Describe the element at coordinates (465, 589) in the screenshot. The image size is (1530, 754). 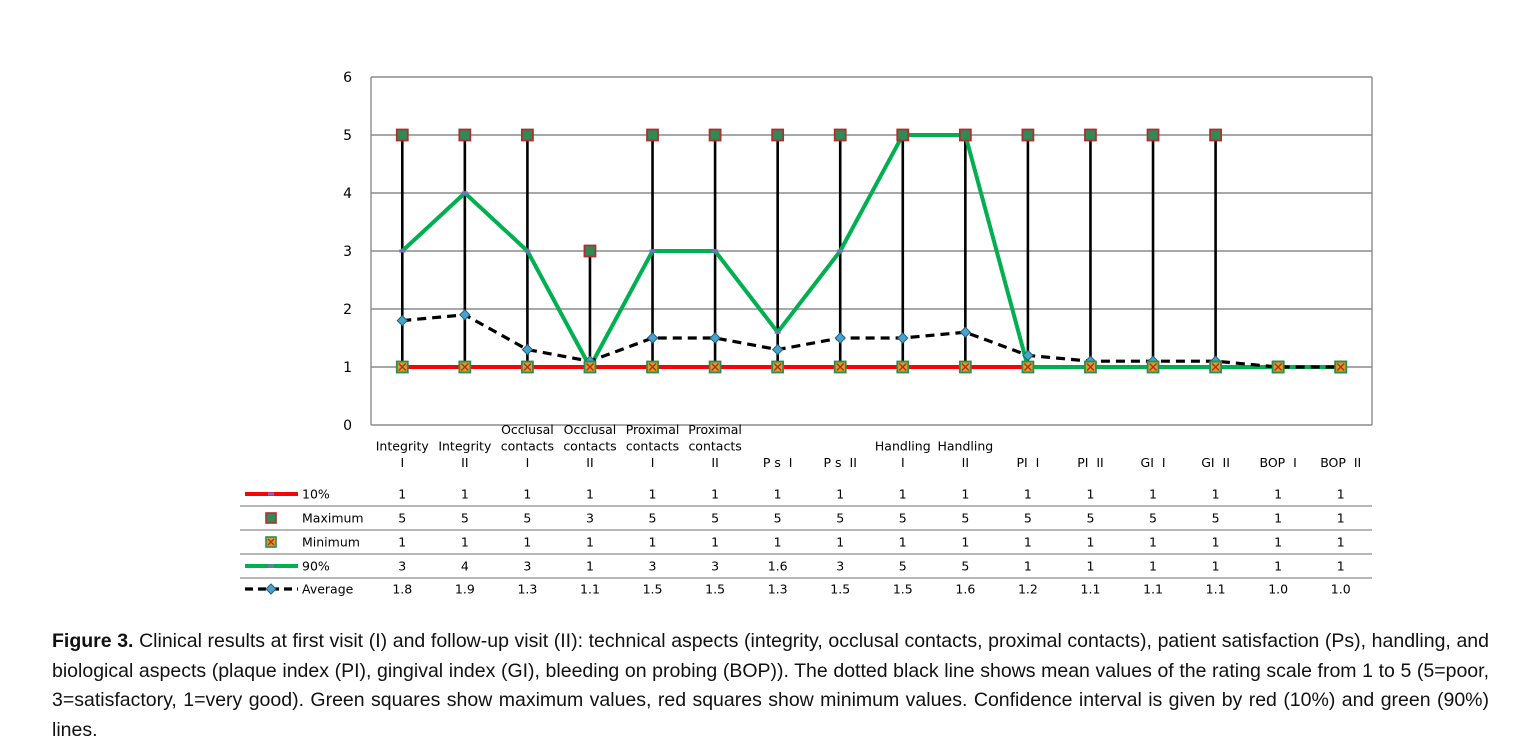
I see `table-data-label: 1.9` at that location.